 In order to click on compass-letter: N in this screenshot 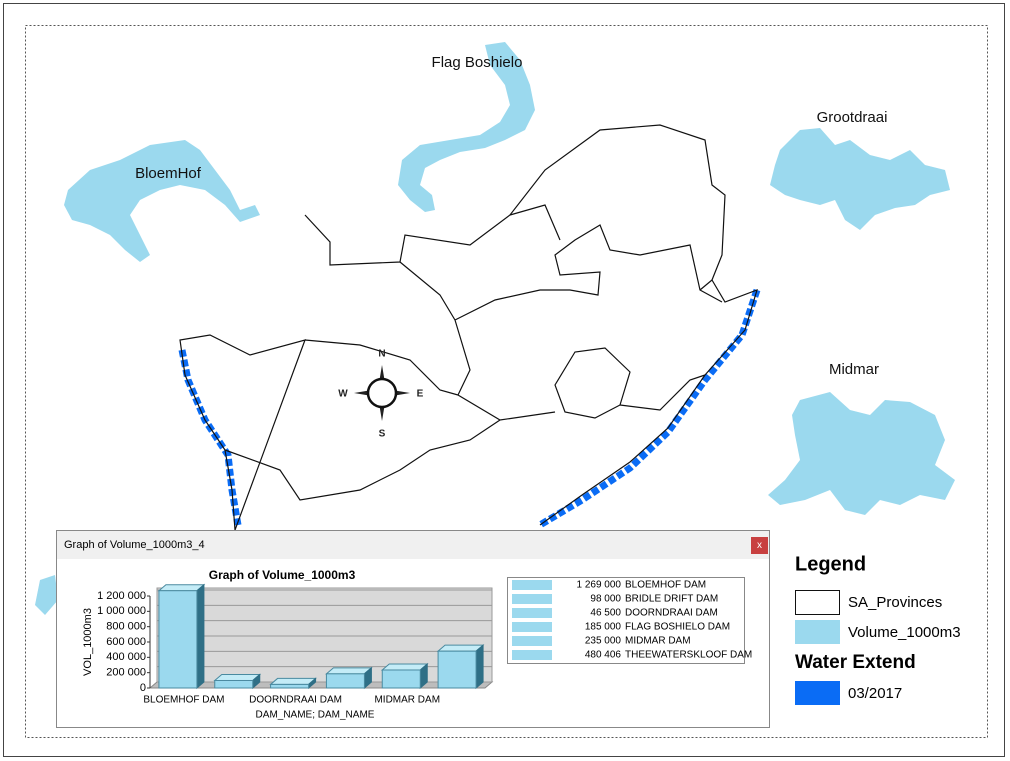, I will do `click(381, 354)`.